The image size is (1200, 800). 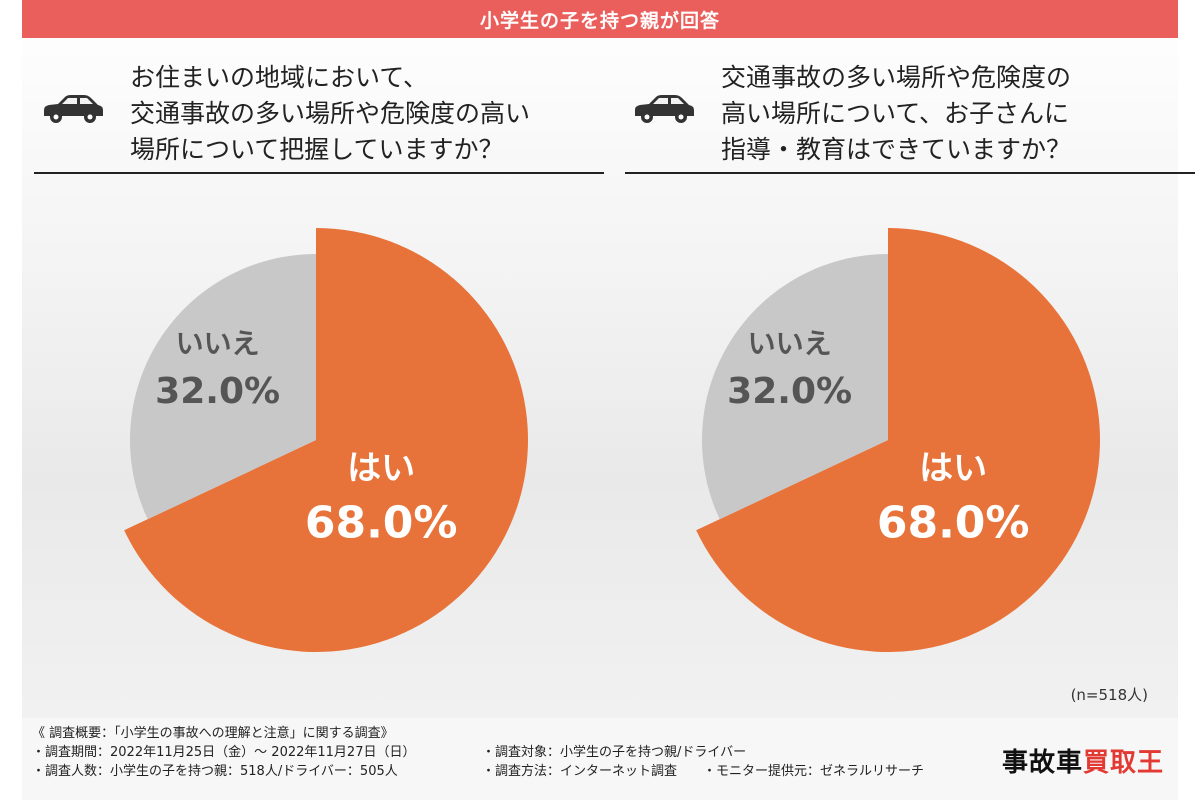 I want to click on spacer, so click(x=690, y=771).